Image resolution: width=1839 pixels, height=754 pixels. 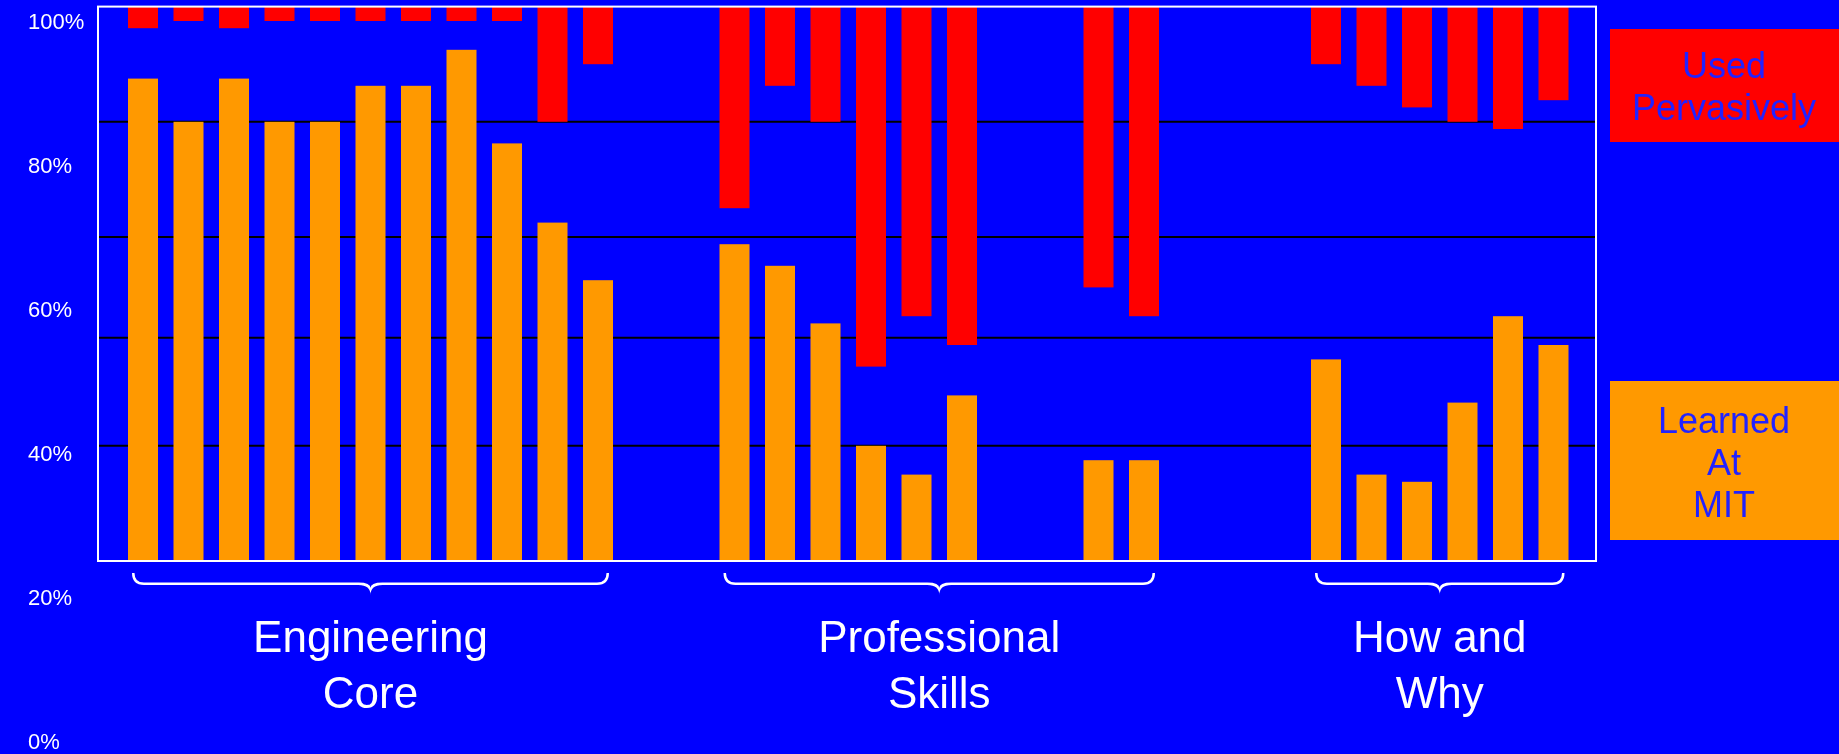 I want to click on y-tick-label: 20%, so click(x=50, y=597).